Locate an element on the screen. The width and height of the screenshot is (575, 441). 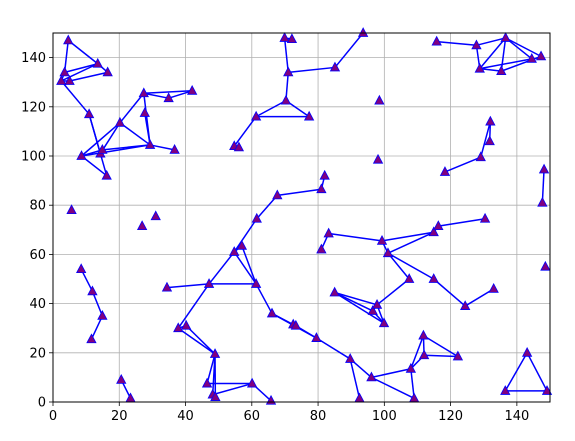
y-tick-label: 100 is located at coordinates (33, 157).